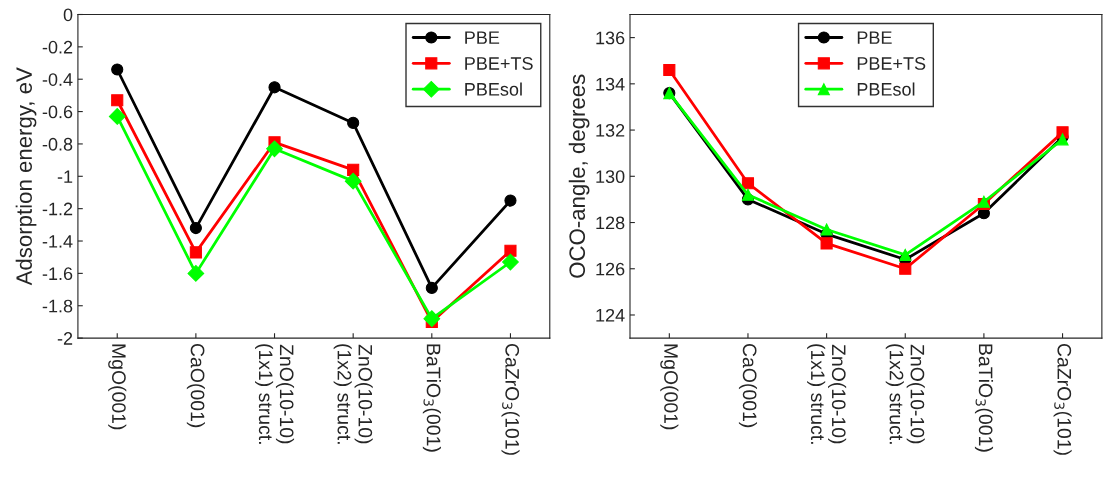 The image size is (1113, 483). Describe the element at coordinates (26, 176) in the screenshot. I see `y-axis-title: Adsorption energy, eV` at that location.